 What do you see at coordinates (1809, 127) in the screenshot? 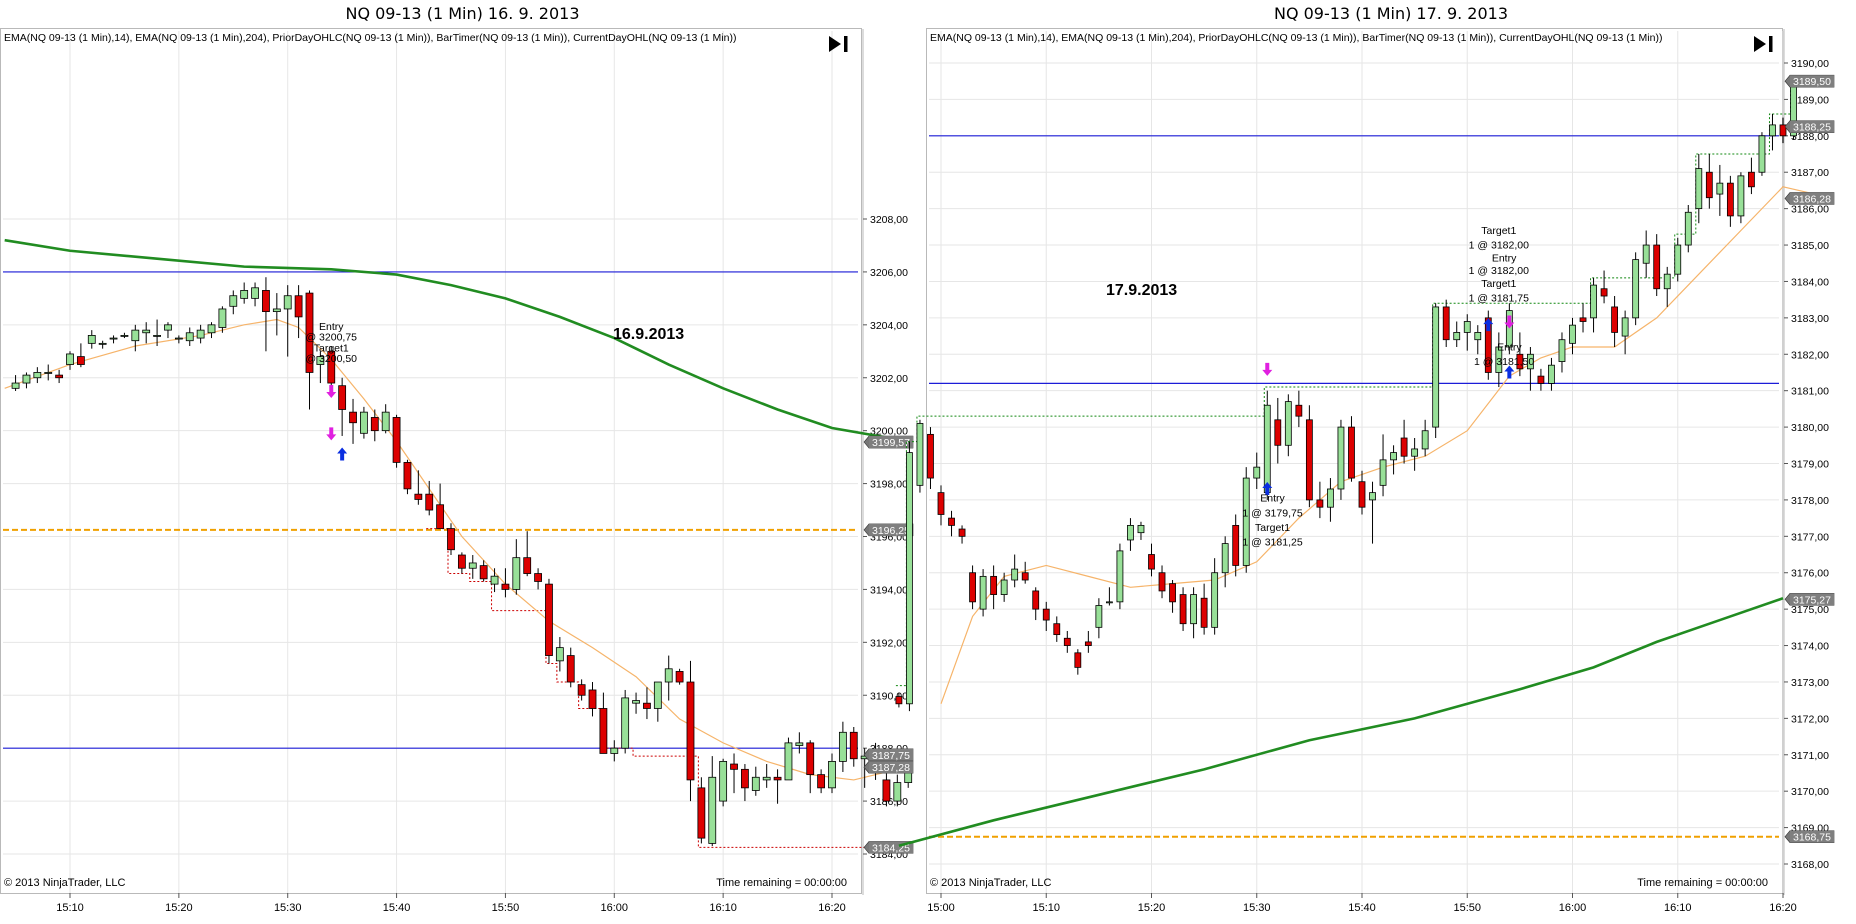
I see `price-flag: 3188,25` at bounding box center [1809, 127].